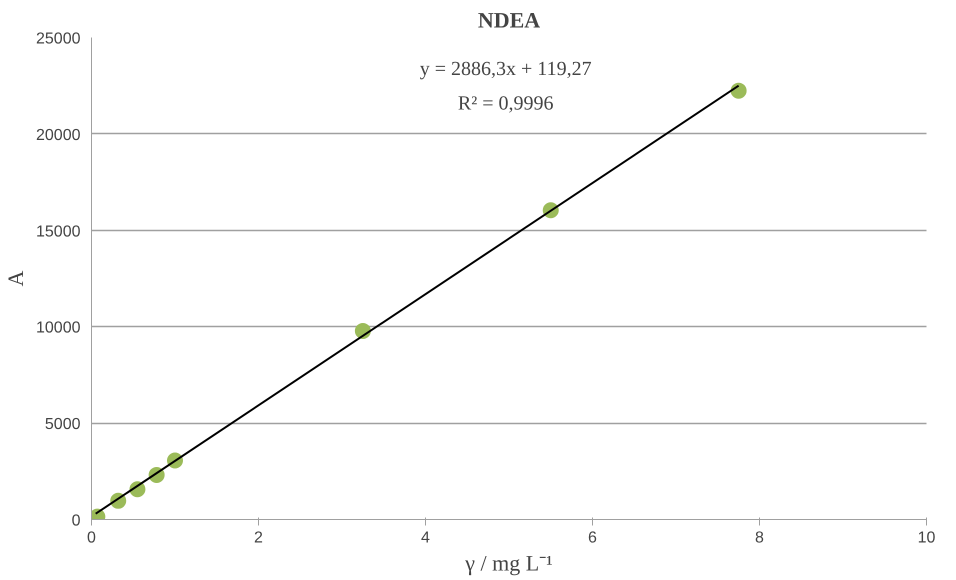 This screenshot has height=580, width=956. I want to click on y-tick-label: 15000, so click(58, 231).